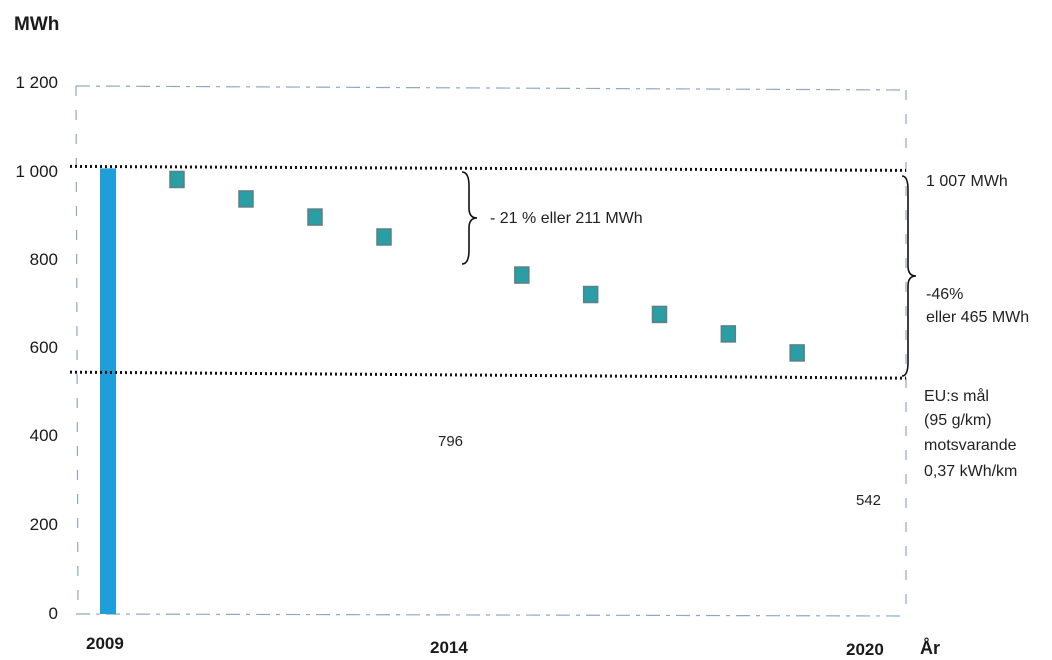 Image resolution: width=1052 pixels, height=660 pixels. What do you see at coordinates (978, 317) in the screenshot?
I see `bracket-long-label-2: eller 465 MWh` at bounding box center [978, 317].